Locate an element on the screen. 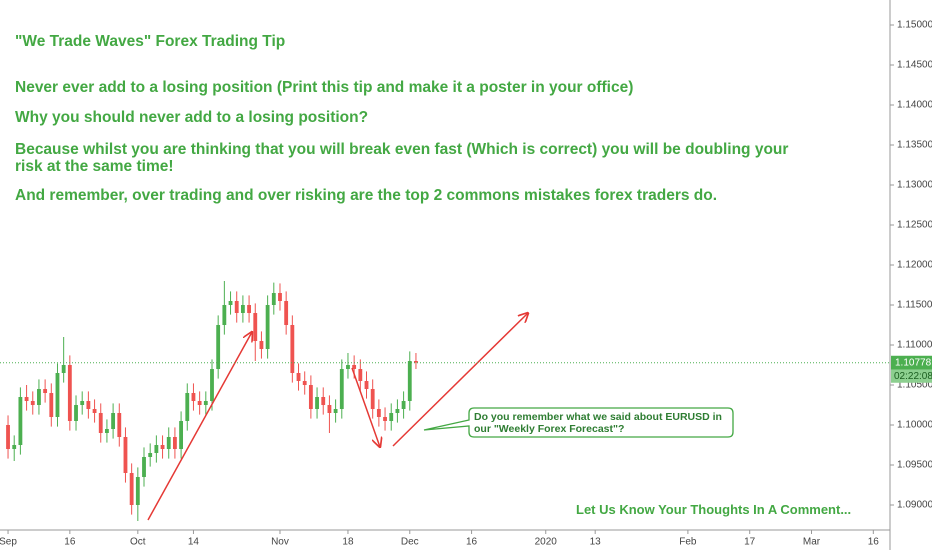 The height and width of the screenshot is (550, 932). y-tick-label: 1.11500 is located at coordinates (914, 305).